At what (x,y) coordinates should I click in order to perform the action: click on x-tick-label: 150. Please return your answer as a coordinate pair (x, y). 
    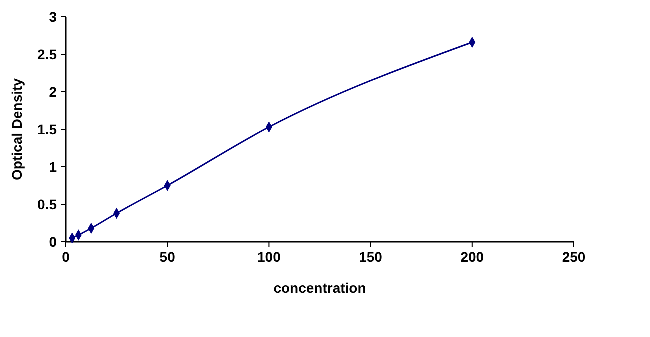
    Looking at the image, I should click on (371, 257).